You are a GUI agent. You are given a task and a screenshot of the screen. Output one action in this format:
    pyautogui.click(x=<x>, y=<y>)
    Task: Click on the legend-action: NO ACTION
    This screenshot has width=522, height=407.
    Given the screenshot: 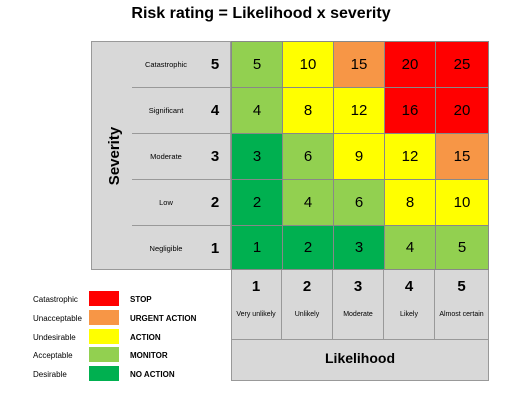 What is the action you would take?
    pyautogui.click(x=152, y=374)
    